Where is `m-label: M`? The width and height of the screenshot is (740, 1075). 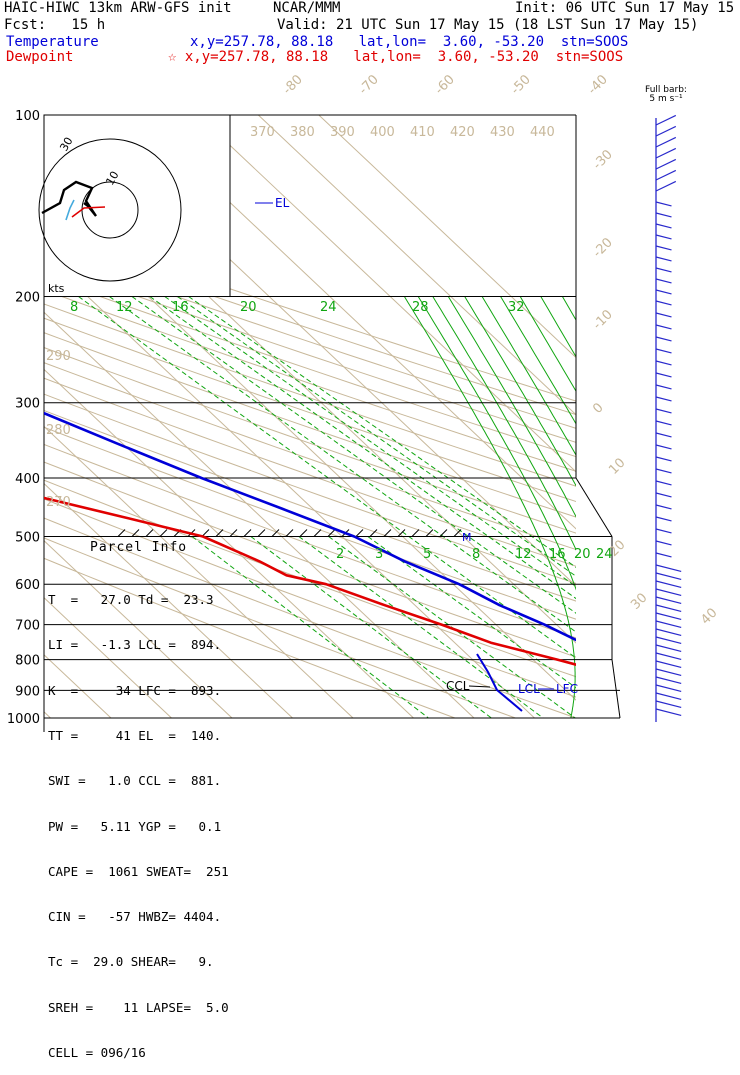 m-label: M is located at coordinates (467, 537).